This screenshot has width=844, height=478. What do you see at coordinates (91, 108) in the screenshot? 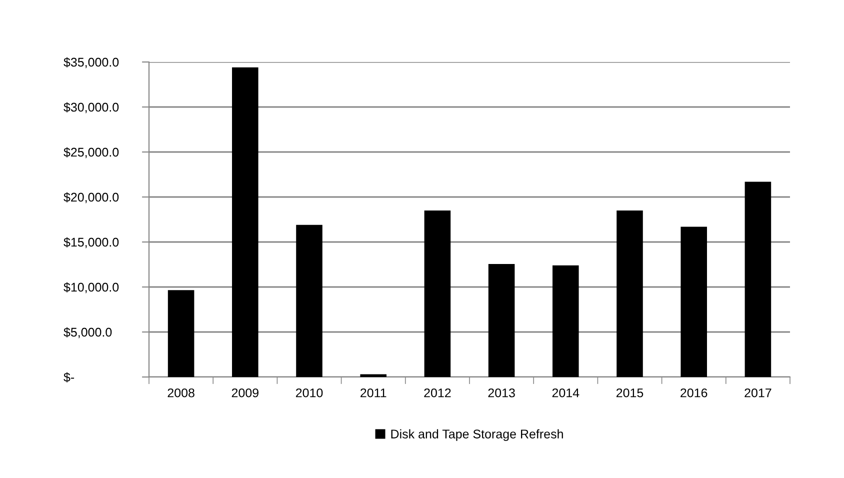
I see `y-tick-label: $30,000.0` at bounding box center [91, 108].